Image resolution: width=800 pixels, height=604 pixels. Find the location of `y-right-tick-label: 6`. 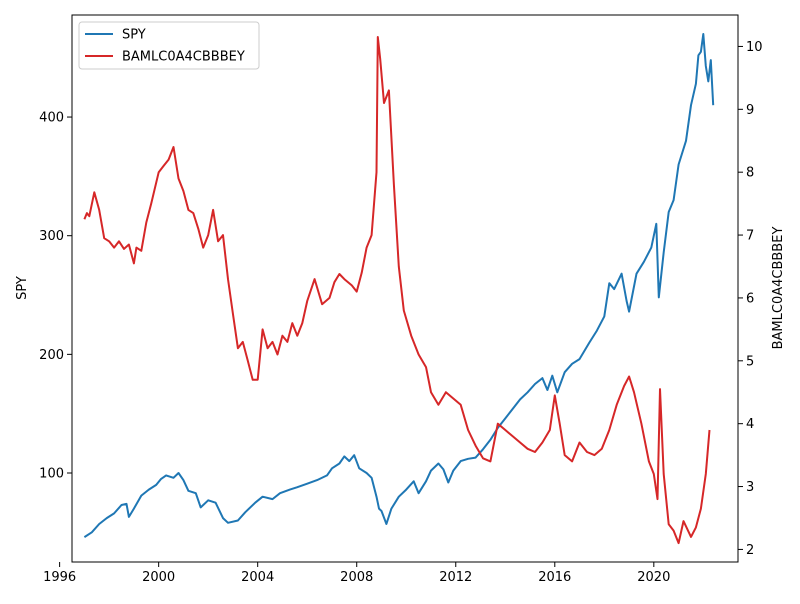

y-right-tick-label: 6 is located at coordinates (750, 298).